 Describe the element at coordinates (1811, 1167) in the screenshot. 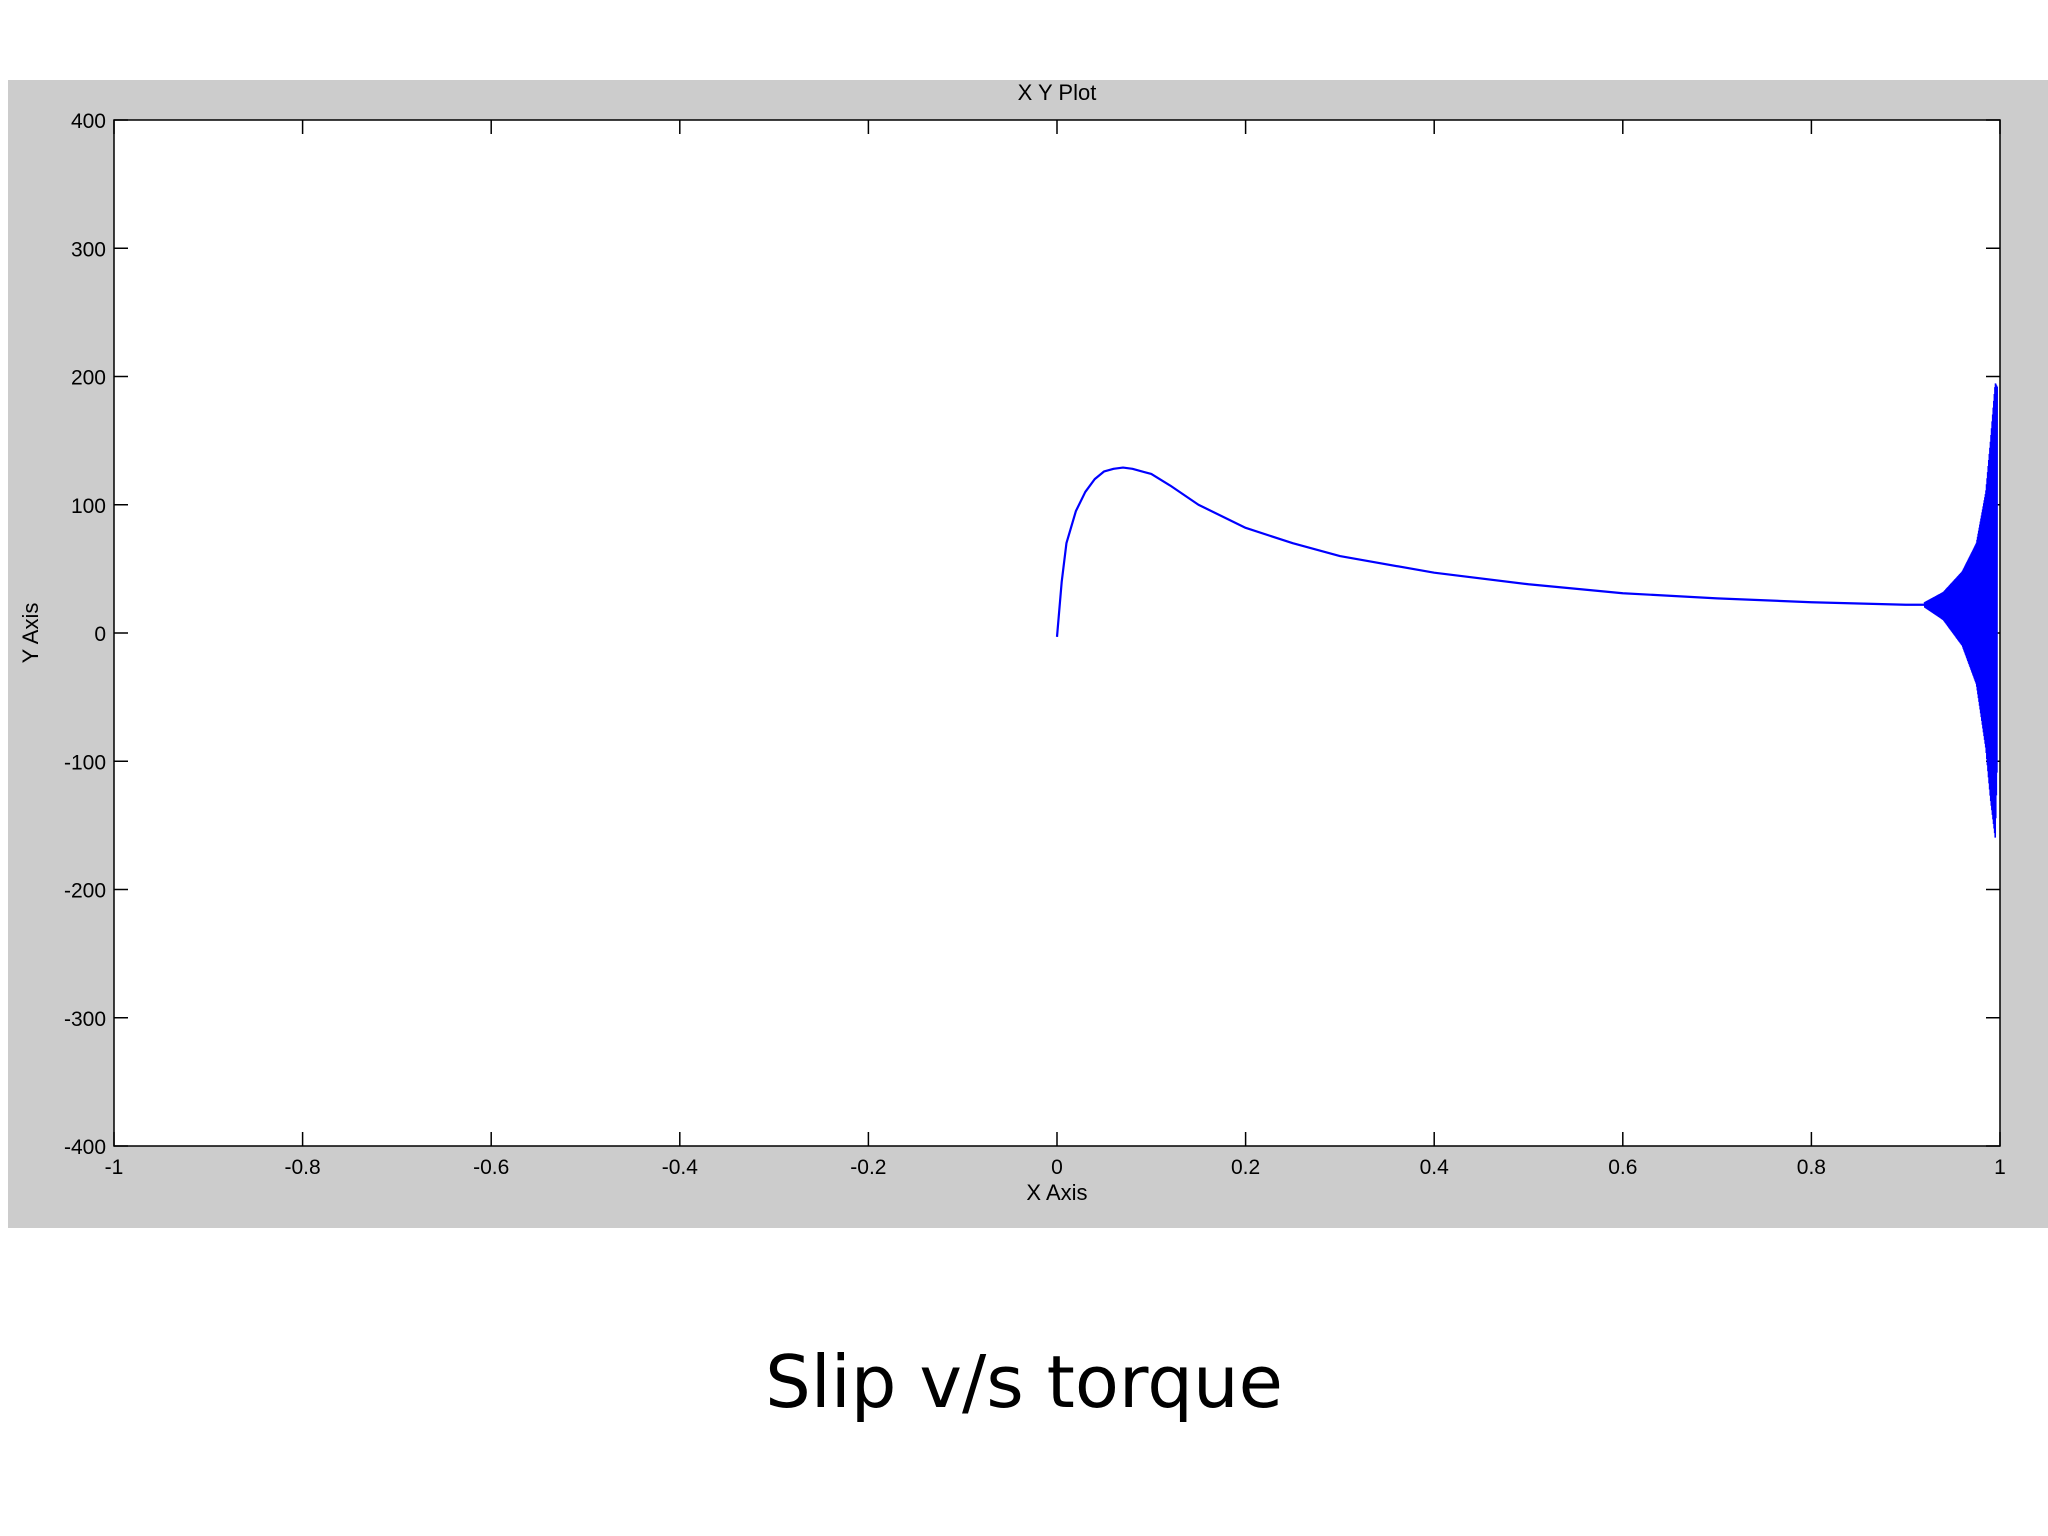

I see `x-tick-label: 0.8` at that location.